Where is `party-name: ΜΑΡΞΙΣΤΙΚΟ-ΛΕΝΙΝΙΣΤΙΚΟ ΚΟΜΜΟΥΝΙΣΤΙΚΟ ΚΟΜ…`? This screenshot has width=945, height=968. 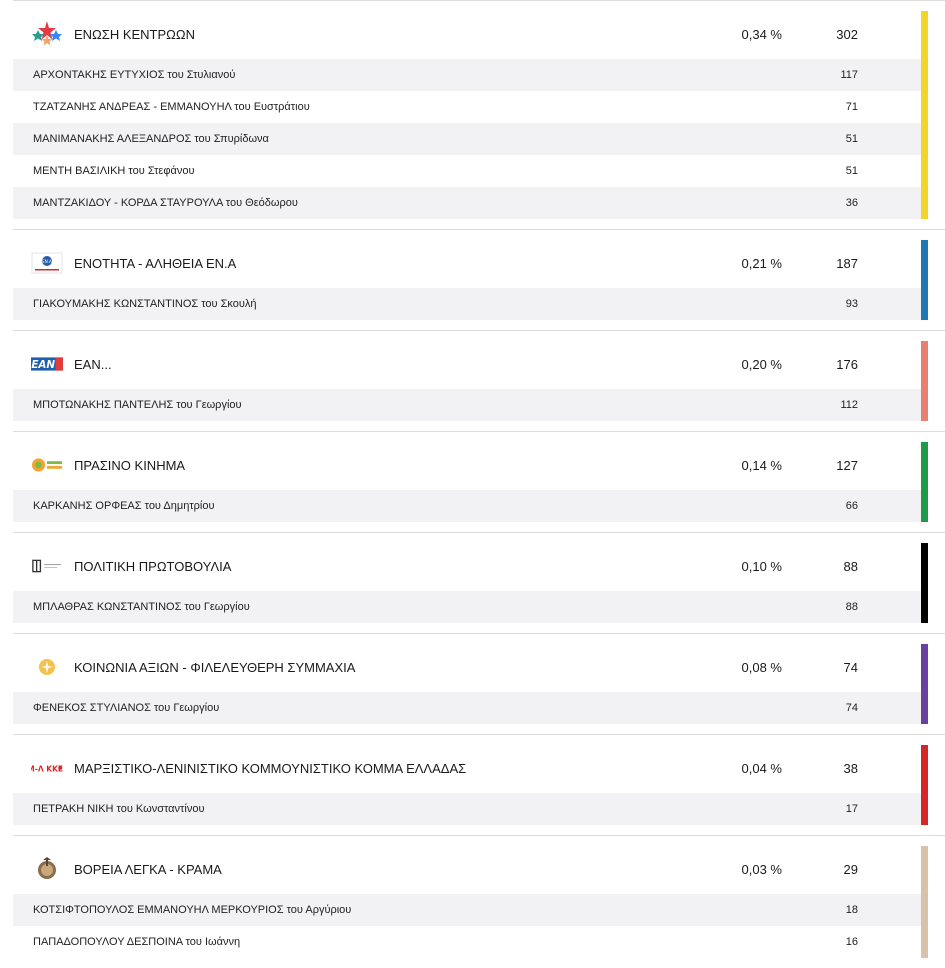
party-name: ΜΑΡΞΙΣΤΙΚΟ-ΛΕΝΙΝΙΣΤΙΚΟ ΚΟΜΜΟΥΝΙΣΤΙΚΟ ΚΟΜ… is located at coordinates (270, 768).